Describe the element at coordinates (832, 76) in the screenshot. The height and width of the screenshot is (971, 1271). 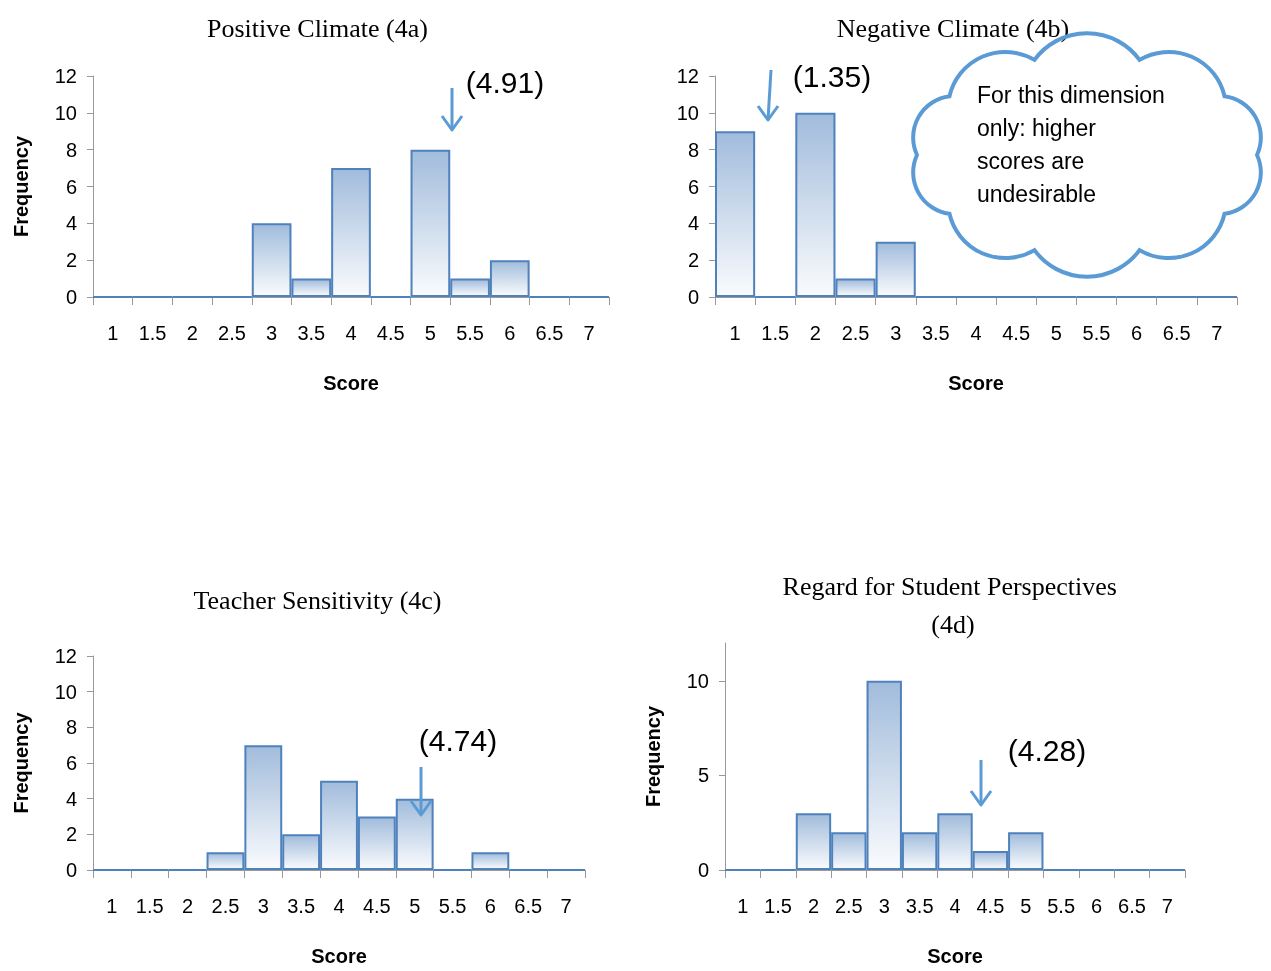
I see `annotation: (1.35)` at that location.